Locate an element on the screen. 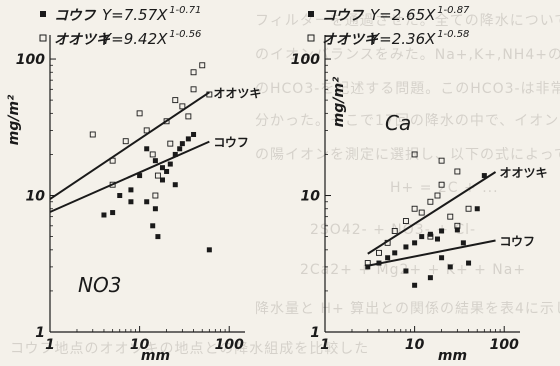 Image resolution: width=560 pixels, height=366 pixels. panel-label: NO3 is located at coordinates (99, 285).